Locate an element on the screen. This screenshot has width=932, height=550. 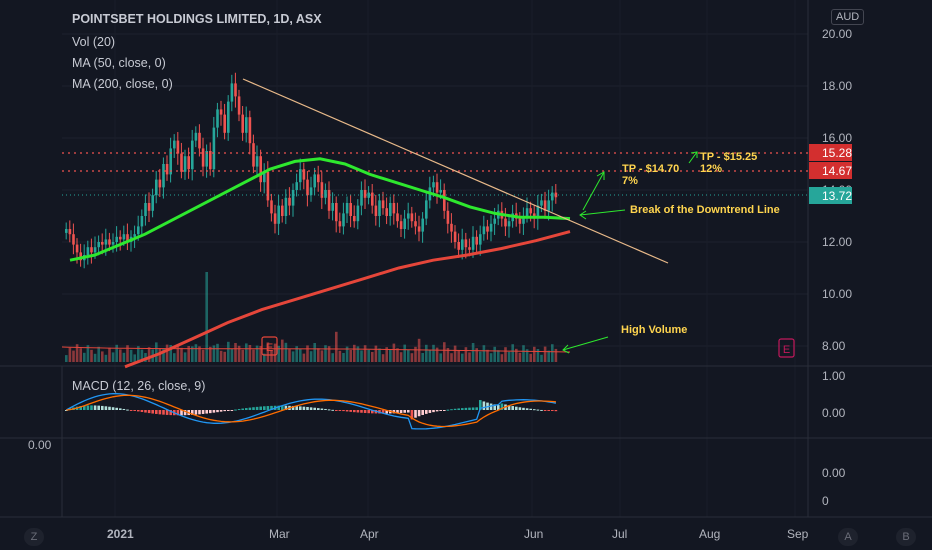
legend-macd: MACD (12, 26, close, 9) is located at coordinates (139, 386).